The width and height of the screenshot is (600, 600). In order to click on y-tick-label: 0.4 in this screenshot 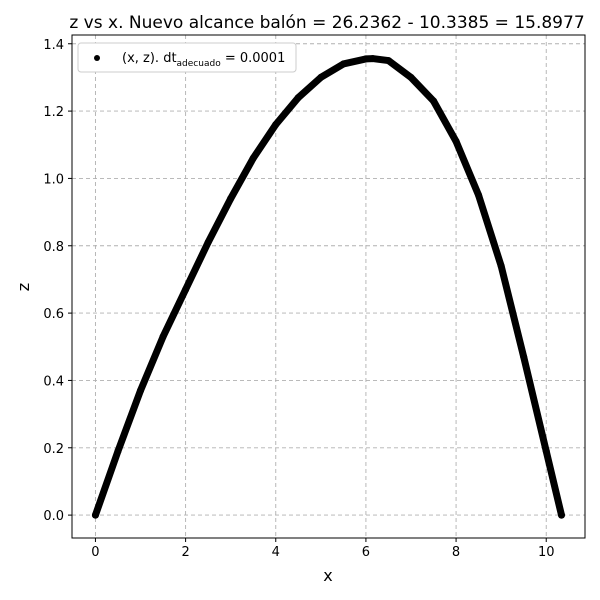, I will do `click(53, 381)`.